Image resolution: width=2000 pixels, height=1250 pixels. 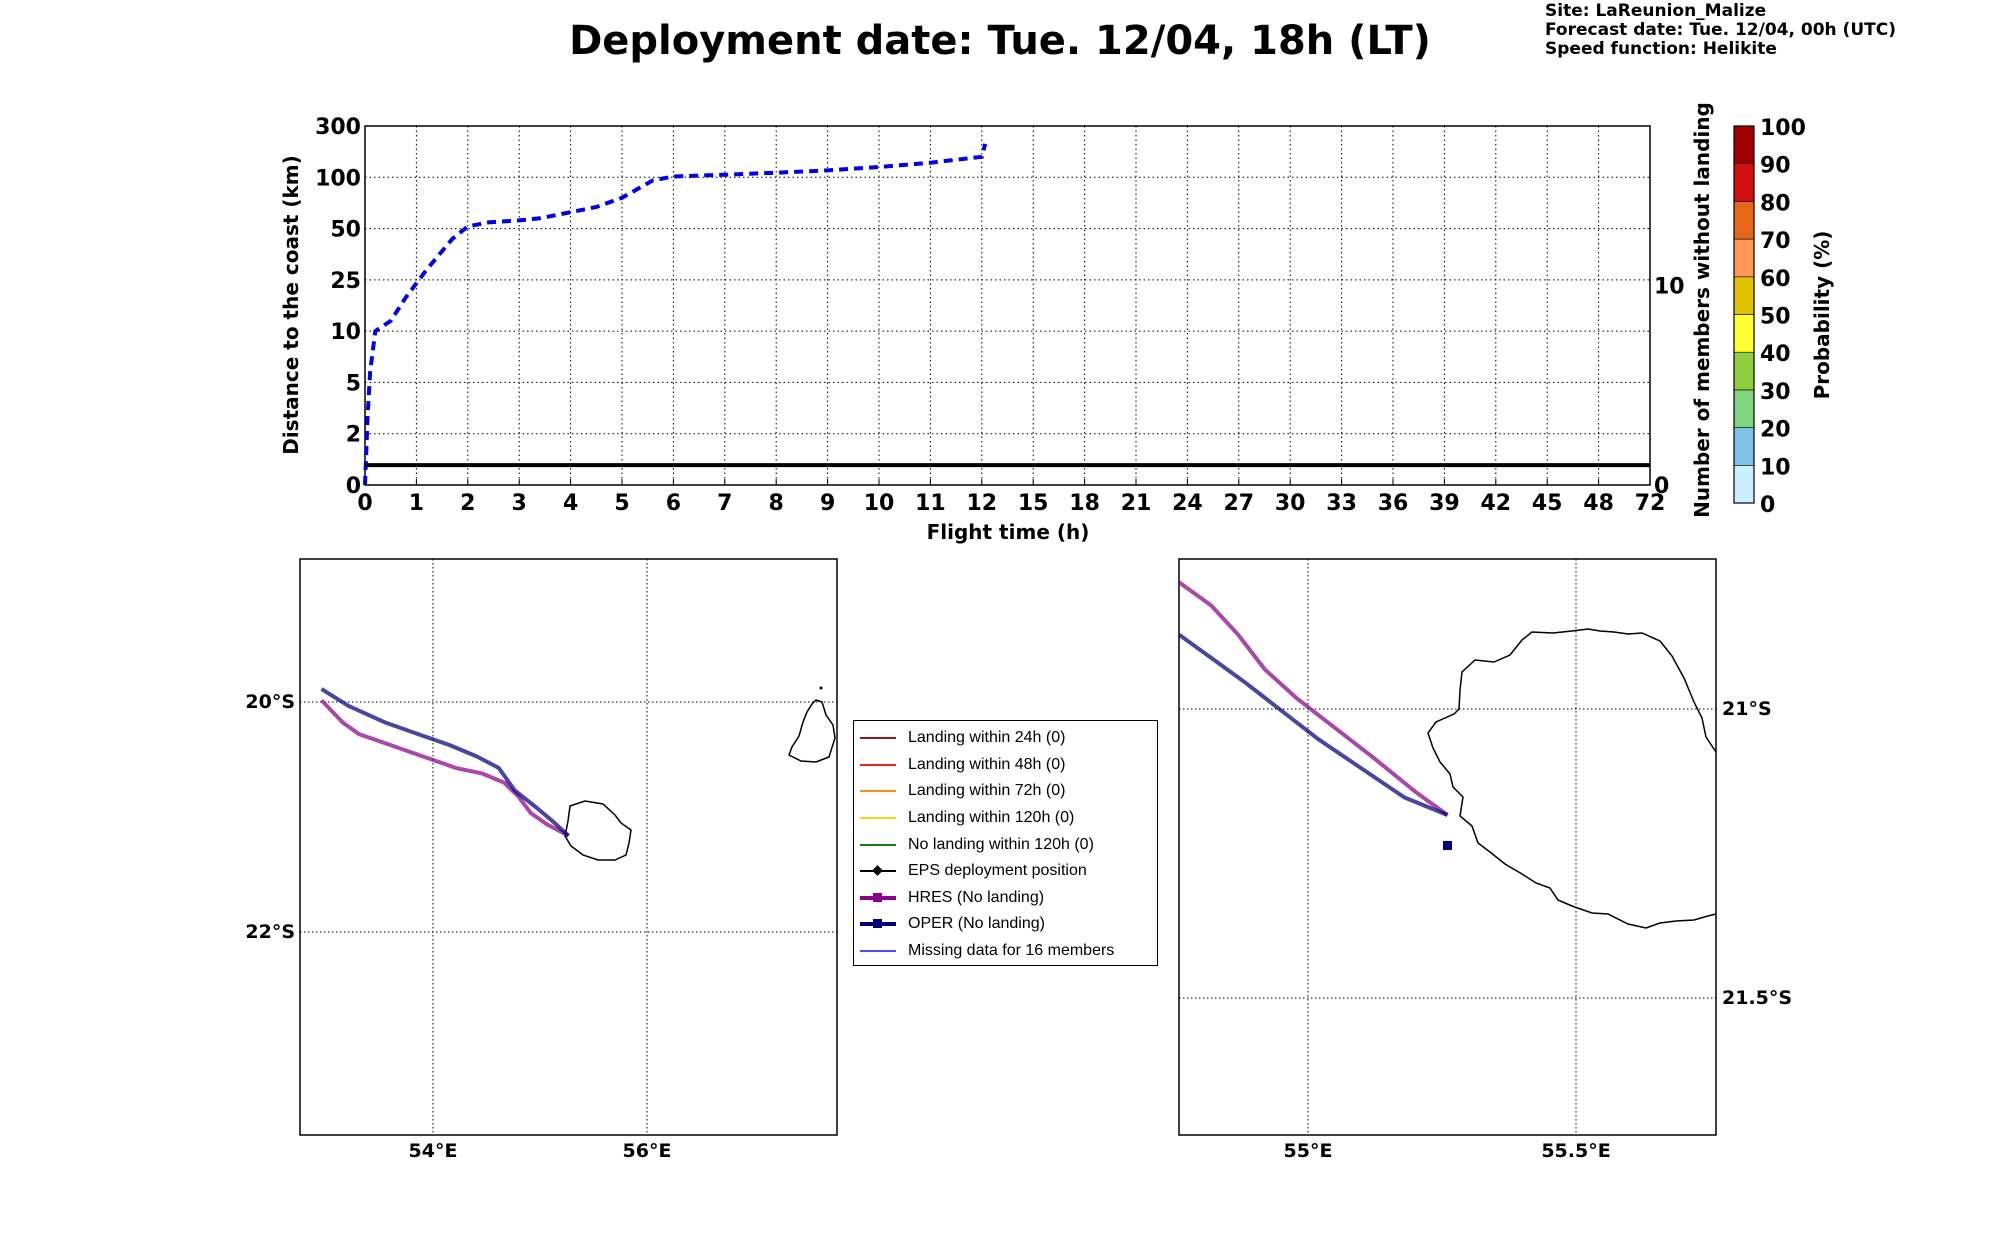 What do you see at coordinates (353, 383) in the screenshot?
I see `y-tick-label: 5` at bounding box center [353, 383].